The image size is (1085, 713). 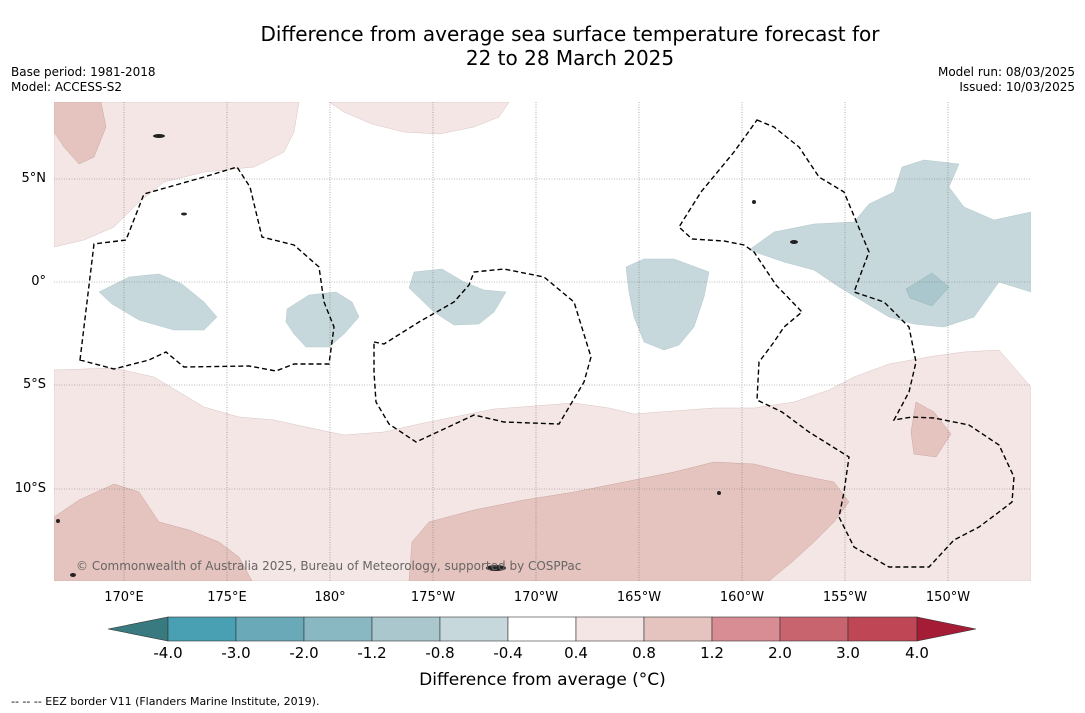 What do you see at coordinates (138, 629) in the screenshot?
I see `colorbar-extend-low` at bounding box center [138, 629].